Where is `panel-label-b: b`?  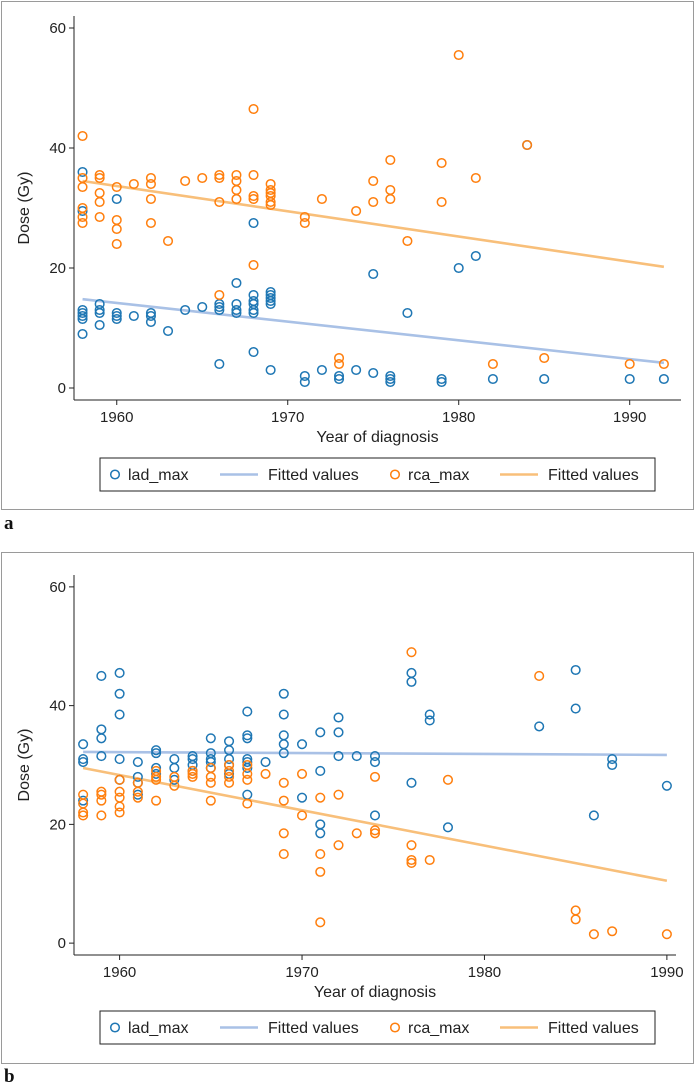 panel-label-b: b is located at coordinates (9, 1076).